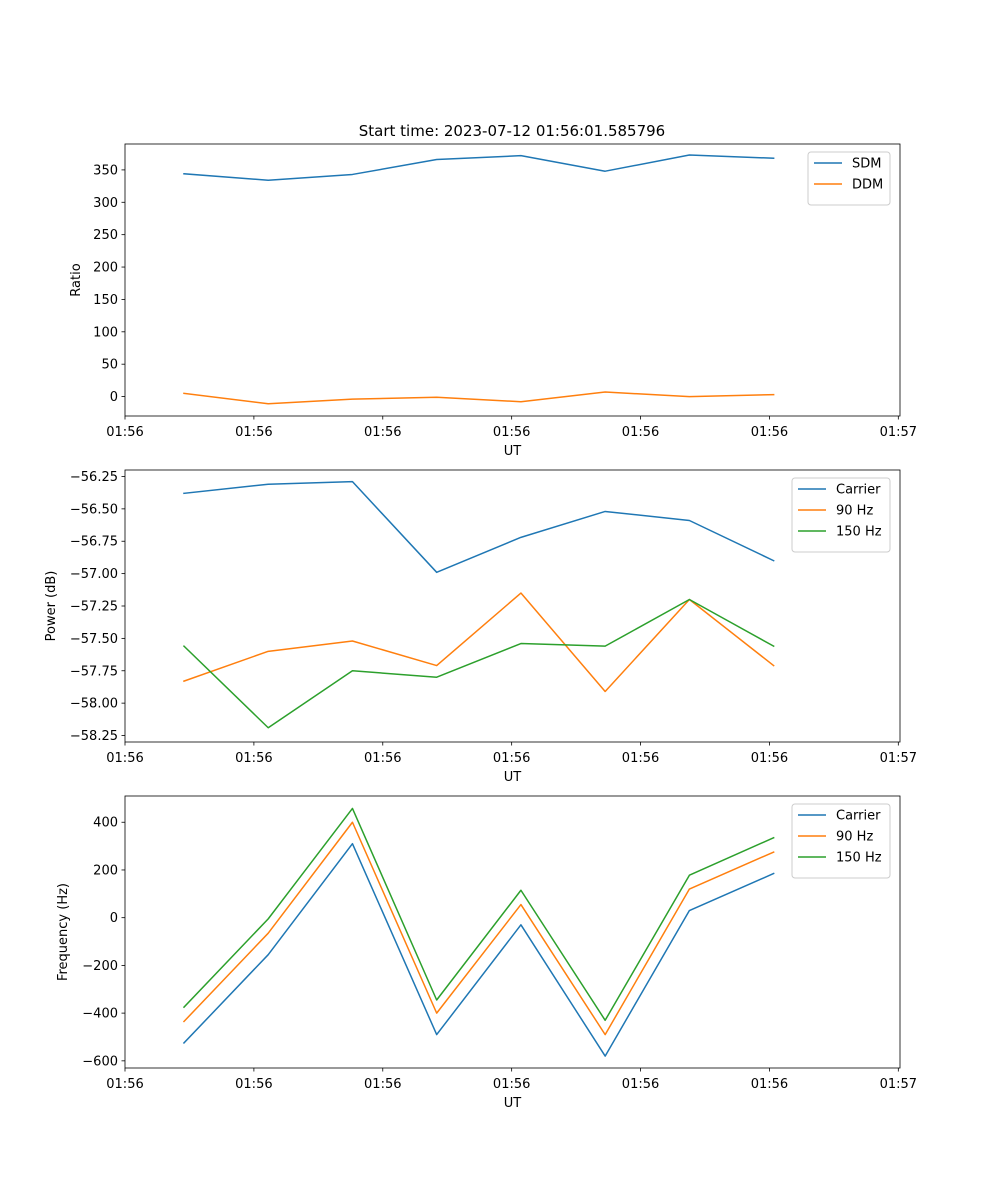 The height and width of the screenshot is (1200, 1000). What do you see at coordinates (100, 1061) in the screenshot?
I see `panel-3-ytick-label: −600` at bounding box center [100, 1061].